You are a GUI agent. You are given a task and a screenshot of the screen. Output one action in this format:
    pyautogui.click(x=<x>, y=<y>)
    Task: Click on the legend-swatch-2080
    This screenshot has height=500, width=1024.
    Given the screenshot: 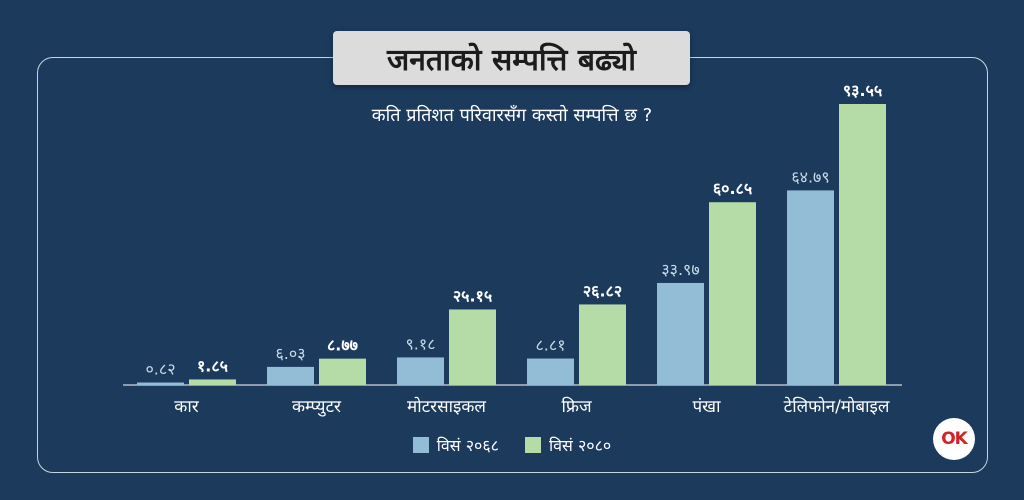 What is the action you would take?
    pyautogui.click(x=533, y=445)
    